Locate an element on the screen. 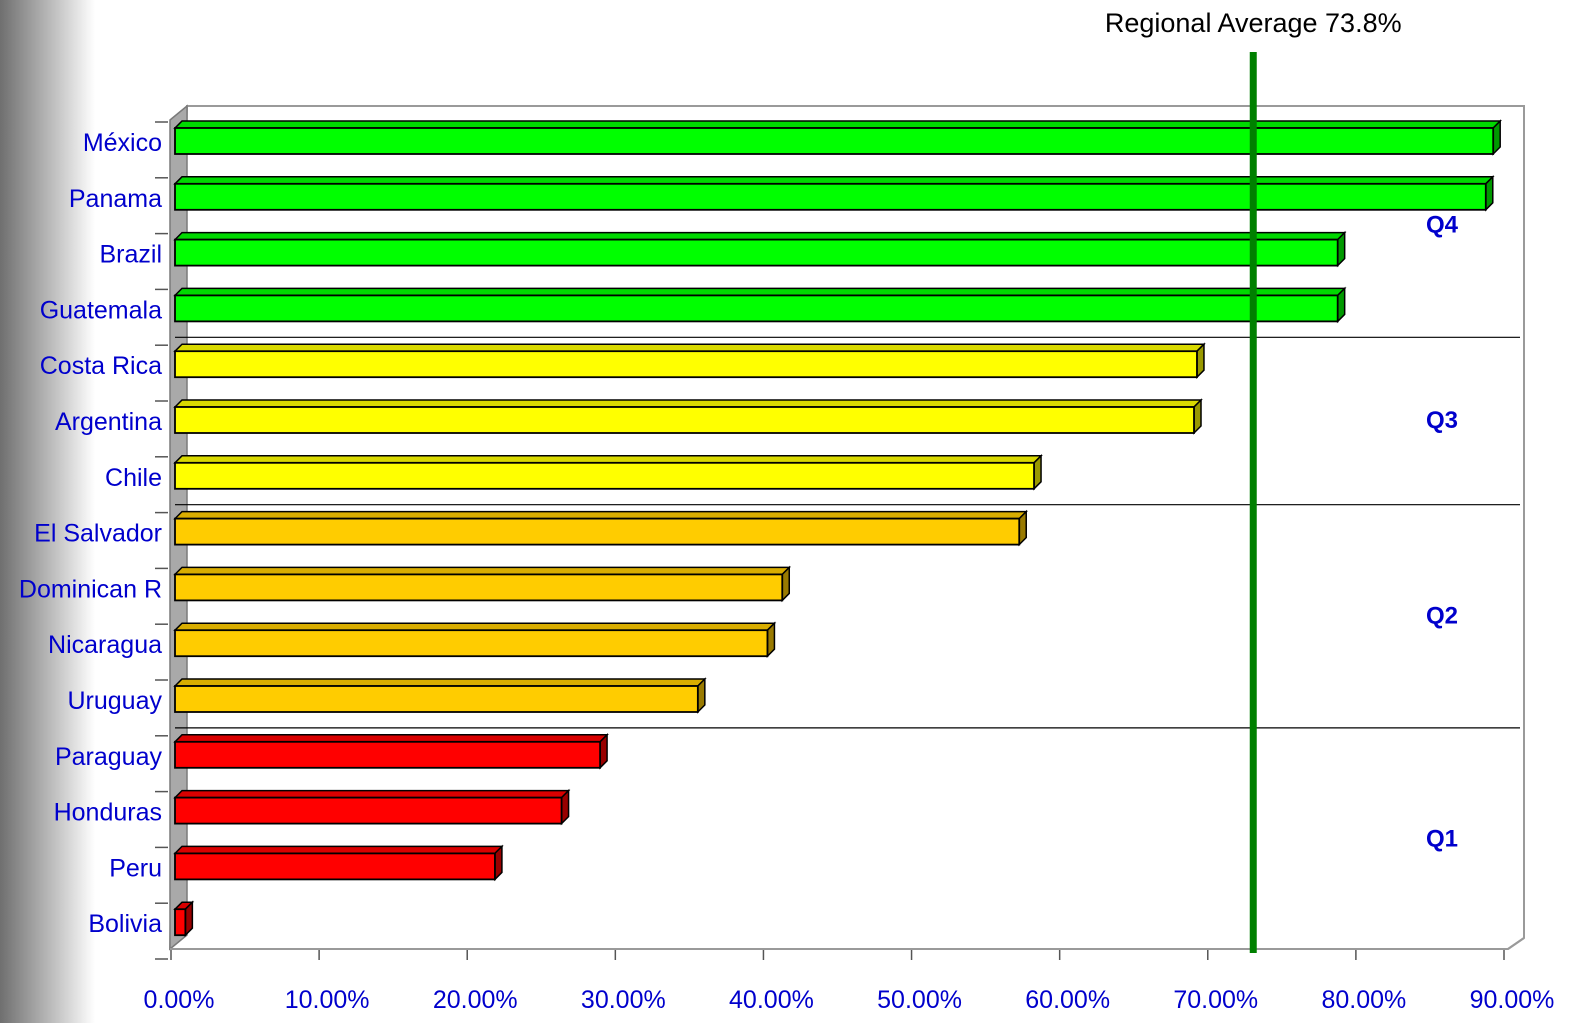  x-tick-label: 80.00% is located at coordinates (1363, 1000).